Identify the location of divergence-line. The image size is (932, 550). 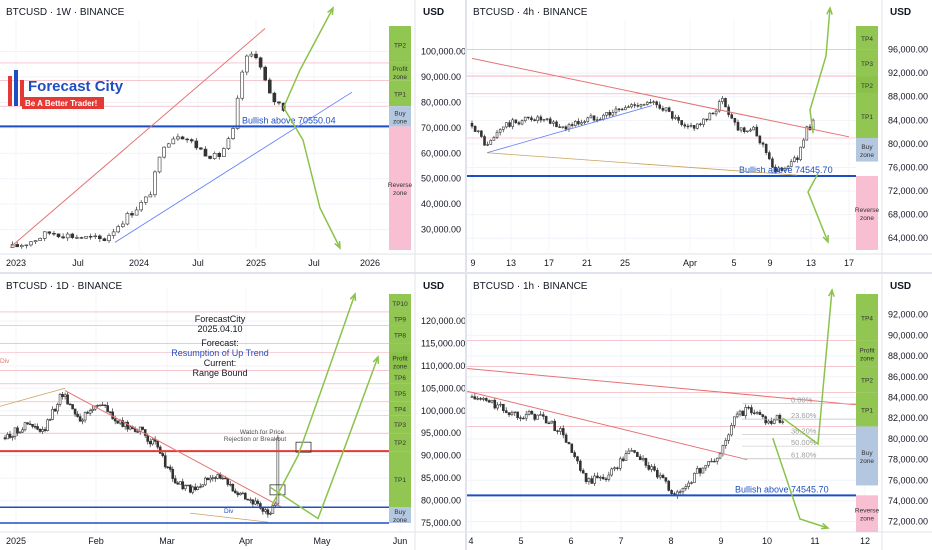
(33, 397).